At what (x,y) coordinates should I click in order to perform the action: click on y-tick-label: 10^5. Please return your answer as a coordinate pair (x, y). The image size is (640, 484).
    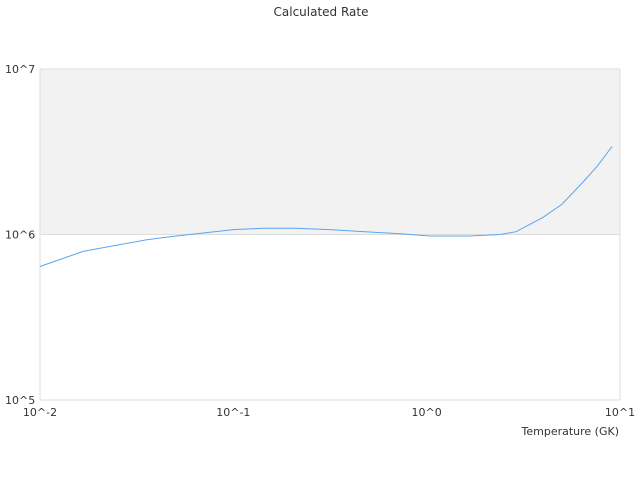
    Looking at the image, I should click on (20, 400).